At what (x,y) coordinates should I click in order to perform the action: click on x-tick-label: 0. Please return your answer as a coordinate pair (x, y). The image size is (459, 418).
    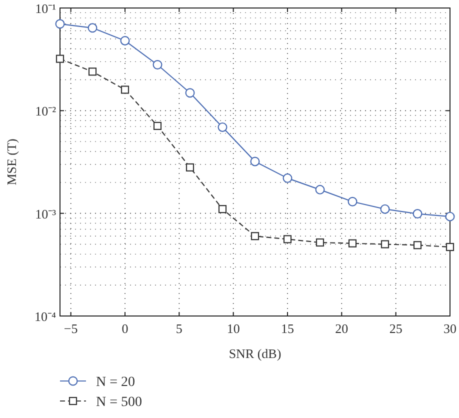
    Looking at the image, I should click on (125, 328).